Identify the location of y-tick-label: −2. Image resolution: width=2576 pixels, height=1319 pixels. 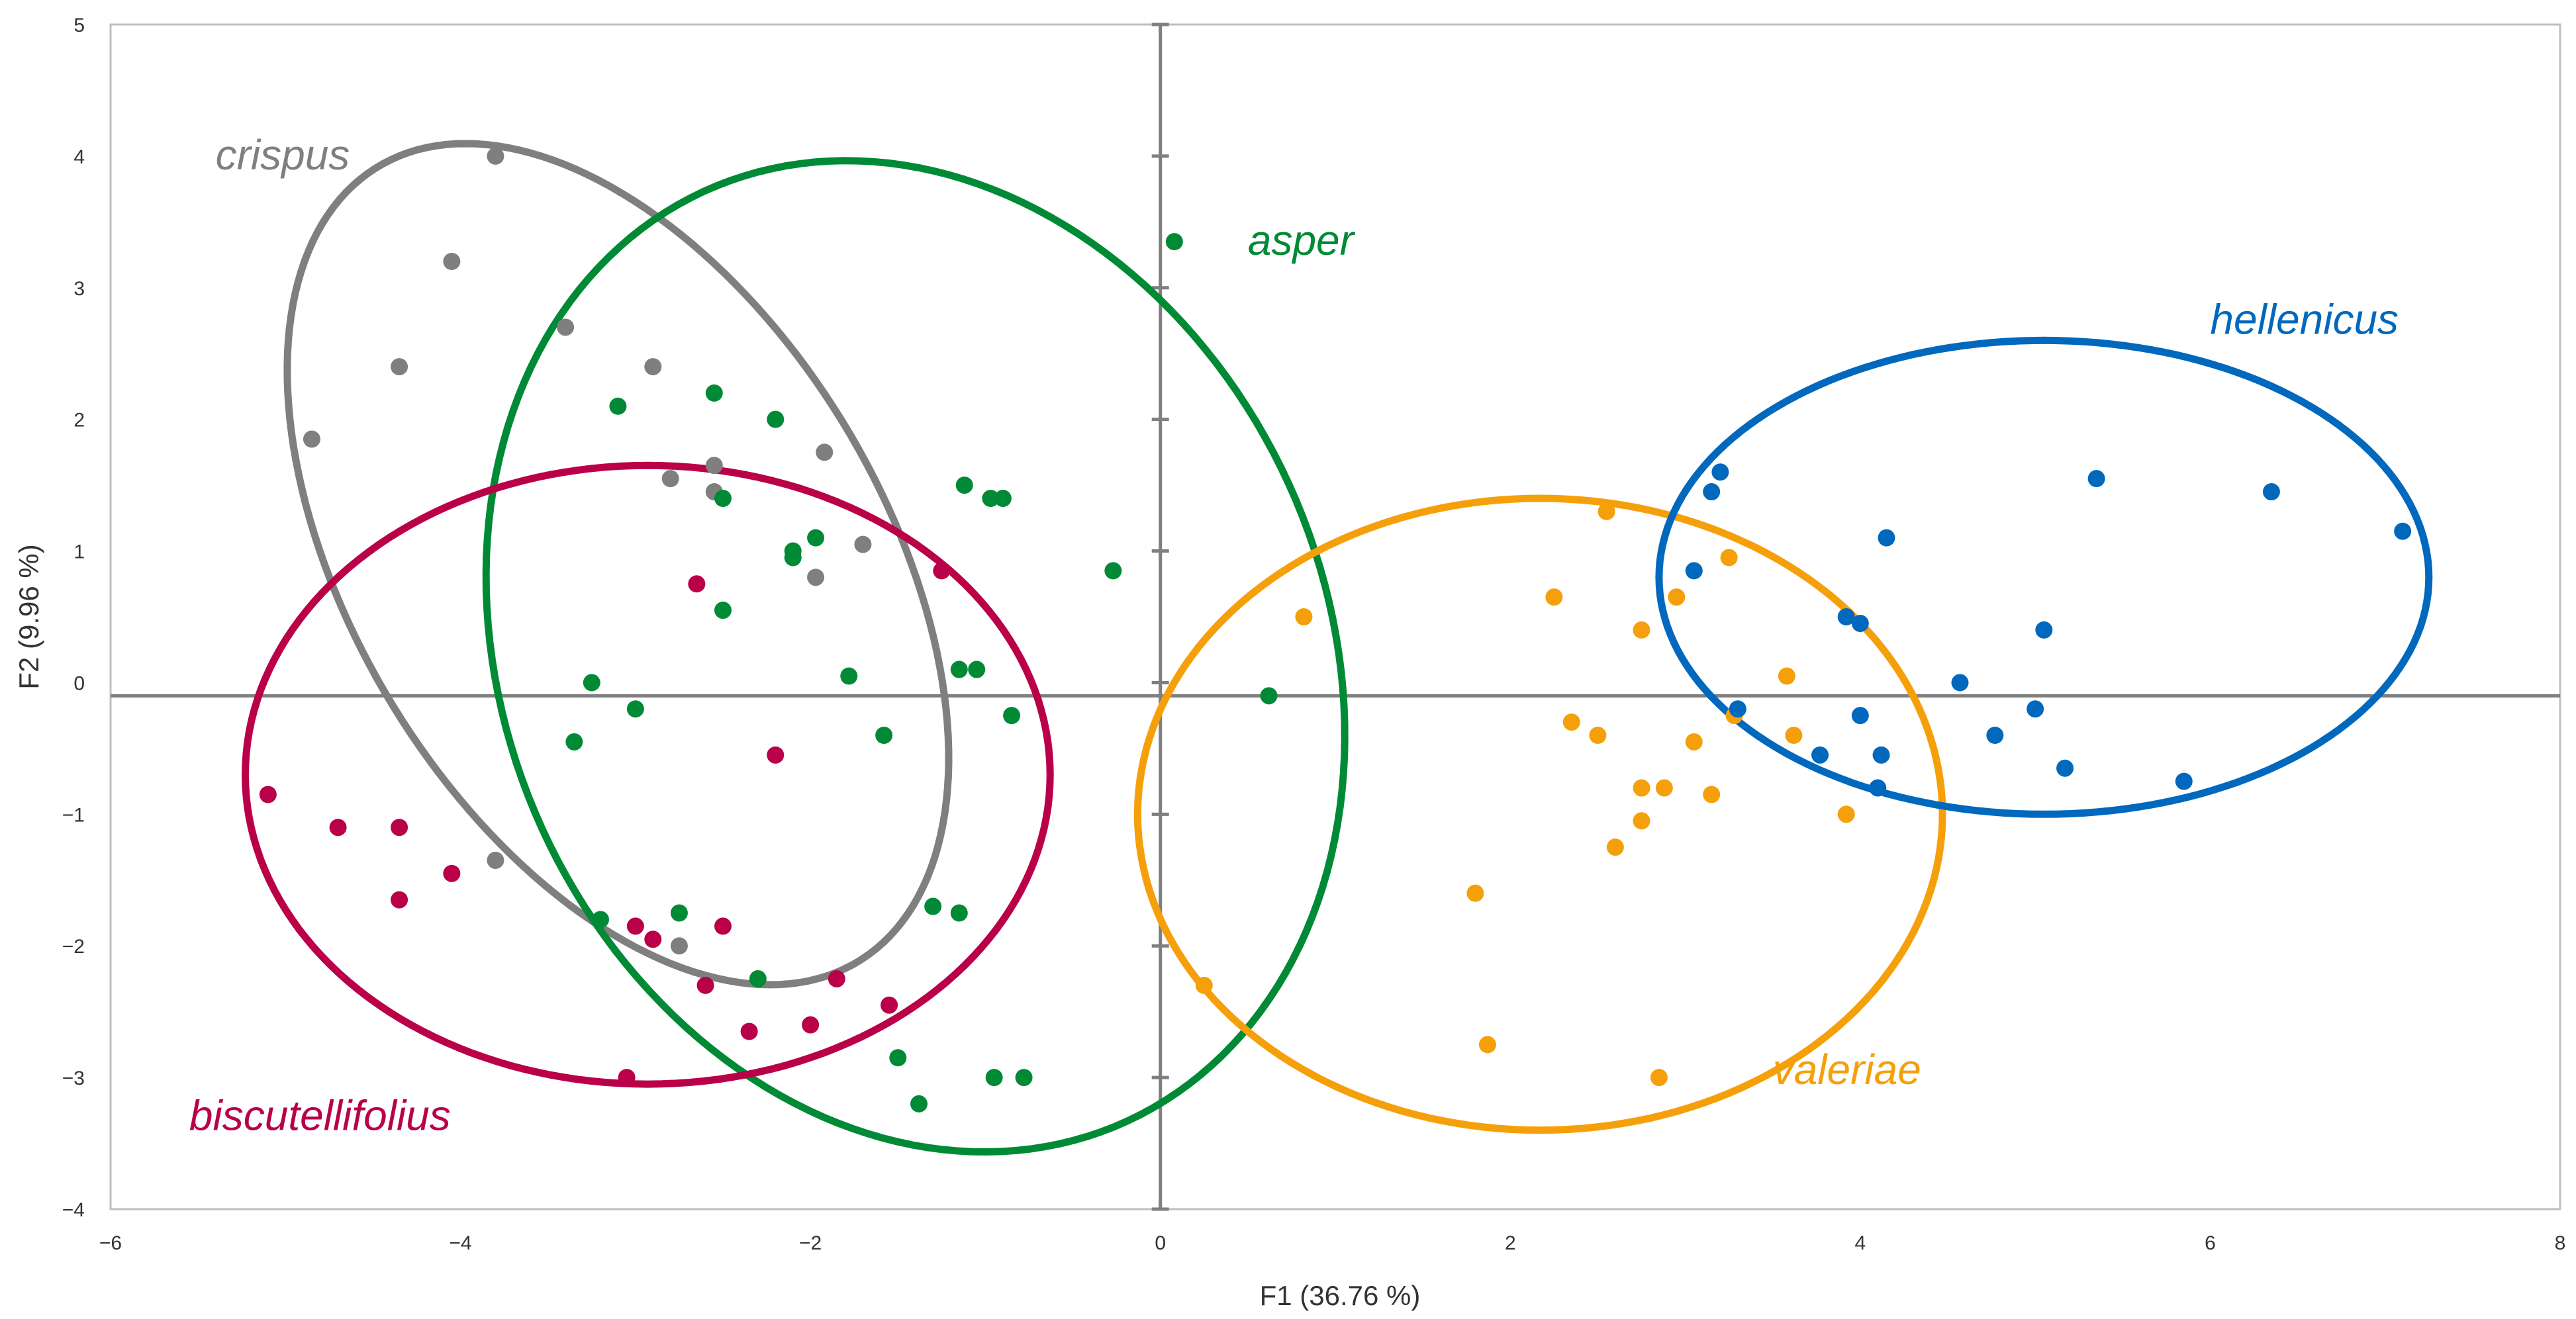
(73, 947).